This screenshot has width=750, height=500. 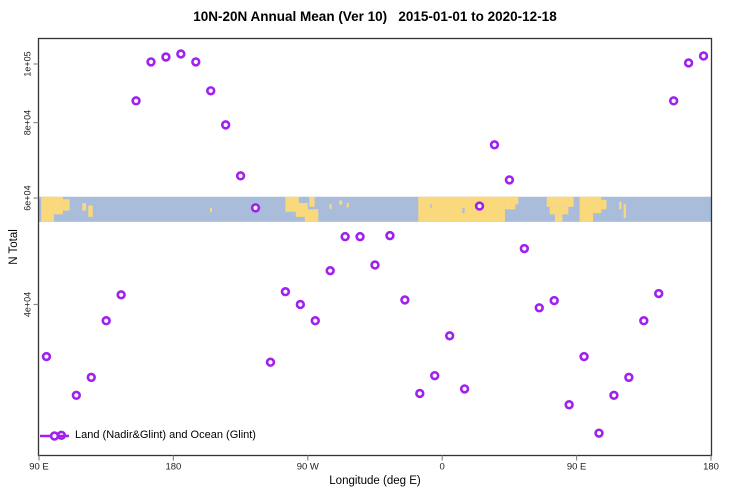 I want to click on y-tick-label: 8e+04, so click(x=27, y=122).